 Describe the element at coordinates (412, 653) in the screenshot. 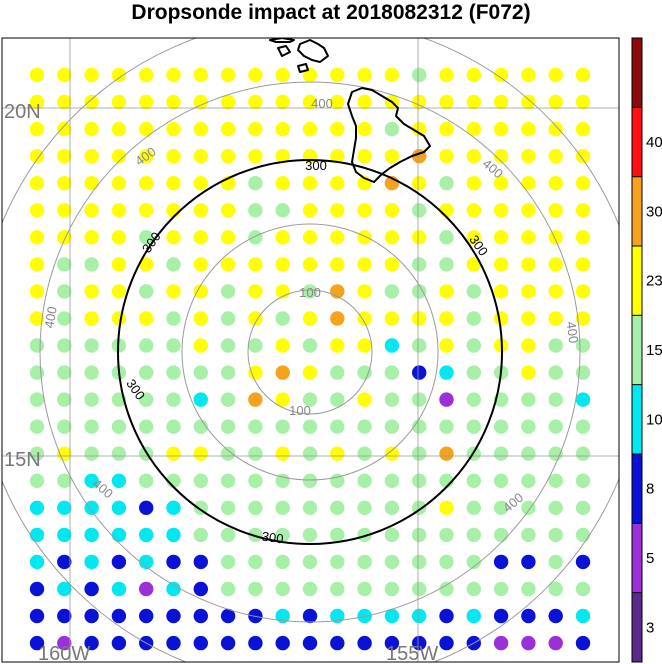

I see `label-155w: 155W` at that location.